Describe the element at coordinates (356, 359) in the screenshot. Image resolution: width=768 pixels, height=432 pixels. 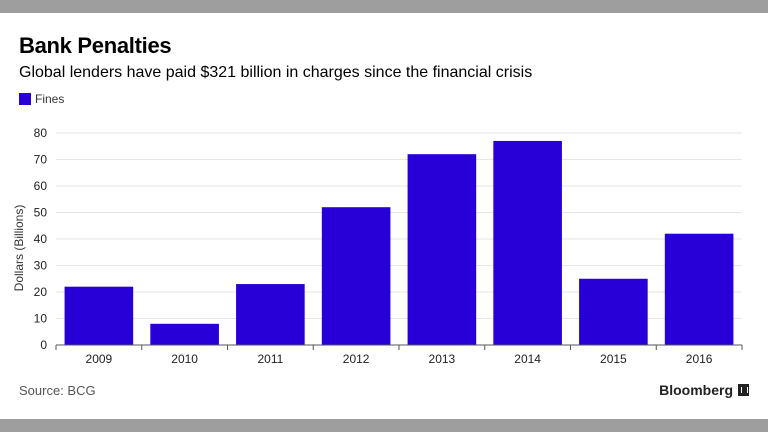
I see `x-tick-label: 2012` at that location.